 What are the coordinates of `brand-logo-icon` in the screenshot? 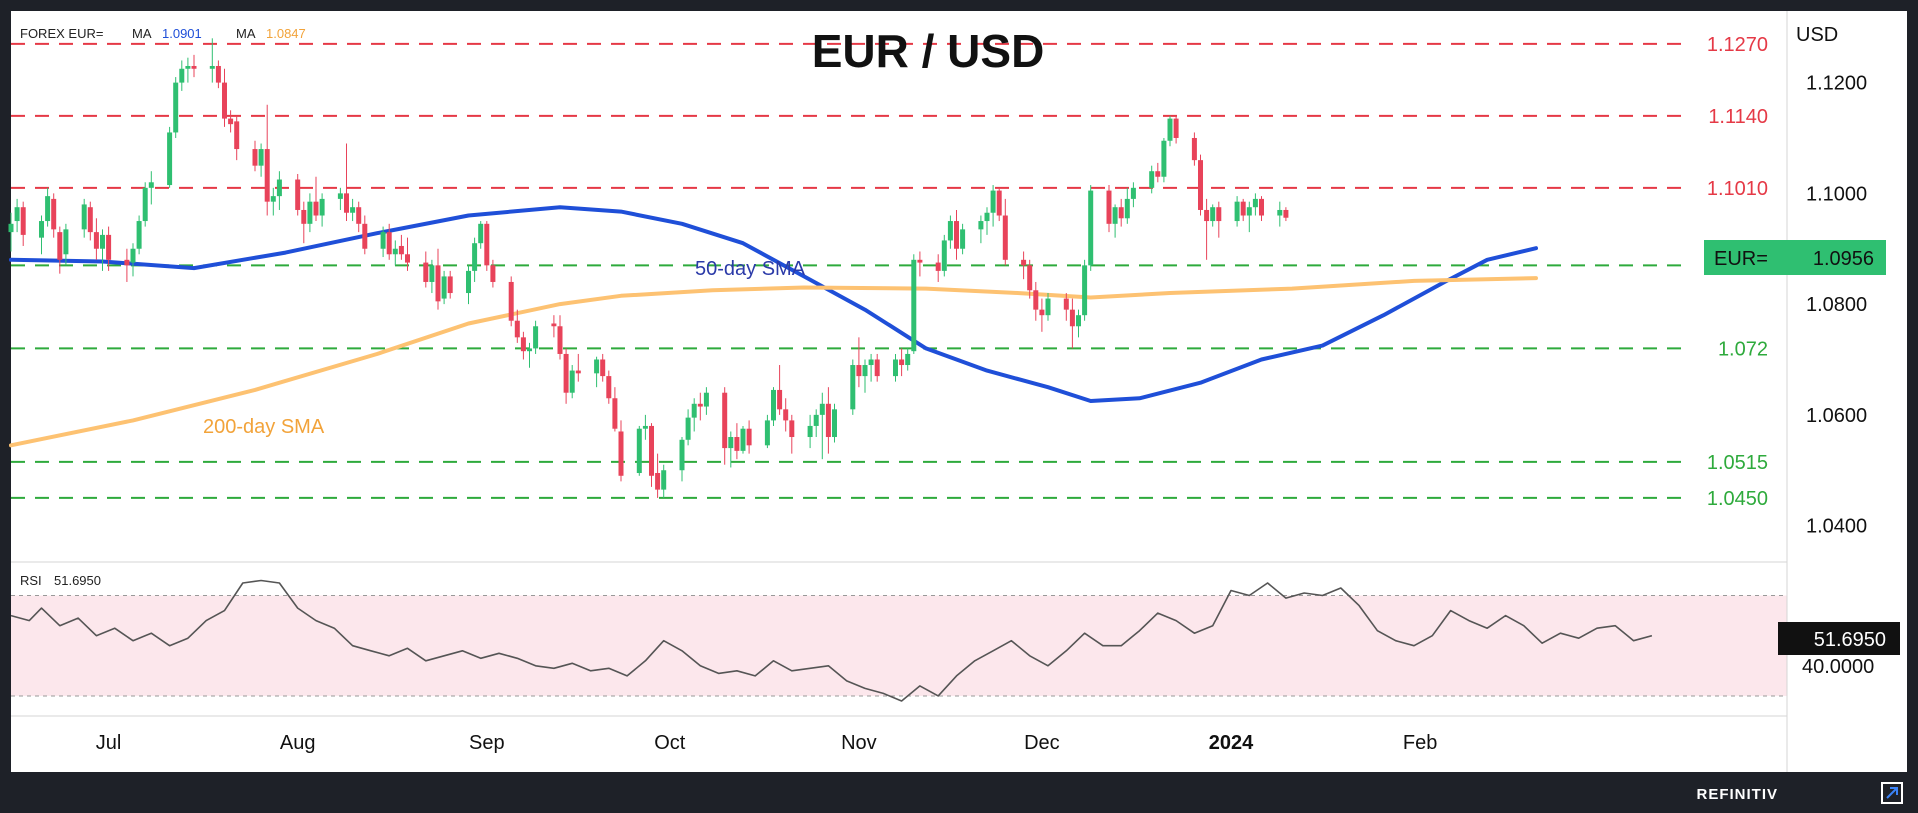 It's located at (1892, 793).